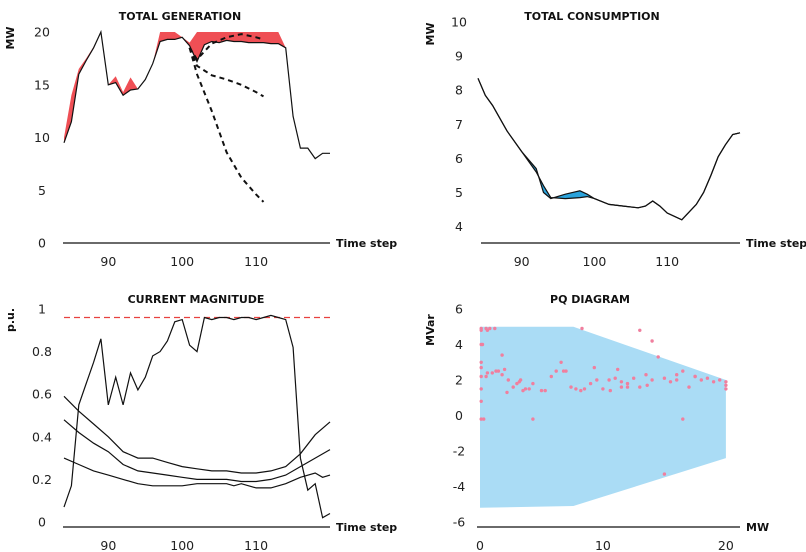 The width and height of the screenshot is (806, 552). I want to click on chart-title: TOTAL GENERATION, so click(180, 16).